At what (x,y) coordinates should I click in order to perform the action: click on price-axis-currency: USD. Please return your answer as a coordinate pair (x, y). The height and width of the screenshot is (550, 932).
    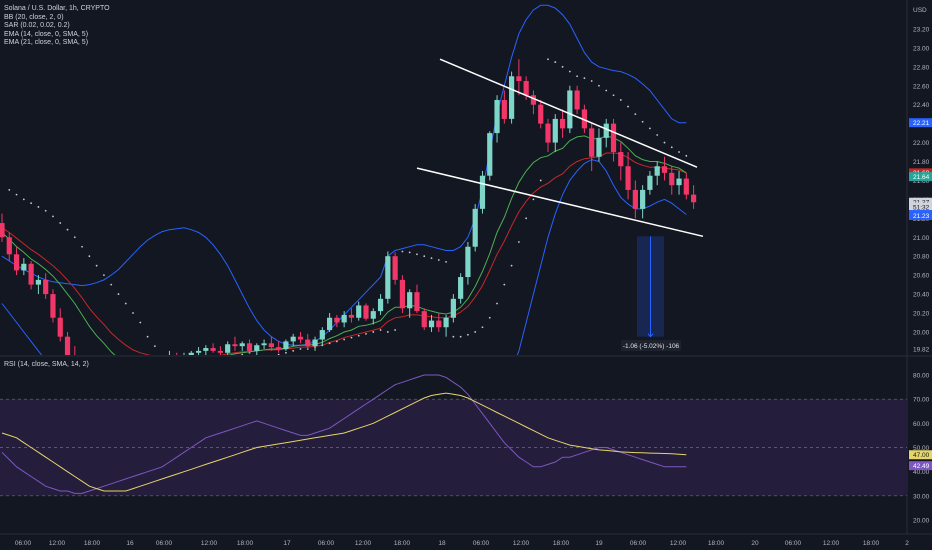
    Looking at the image, I should click on (920, 10).